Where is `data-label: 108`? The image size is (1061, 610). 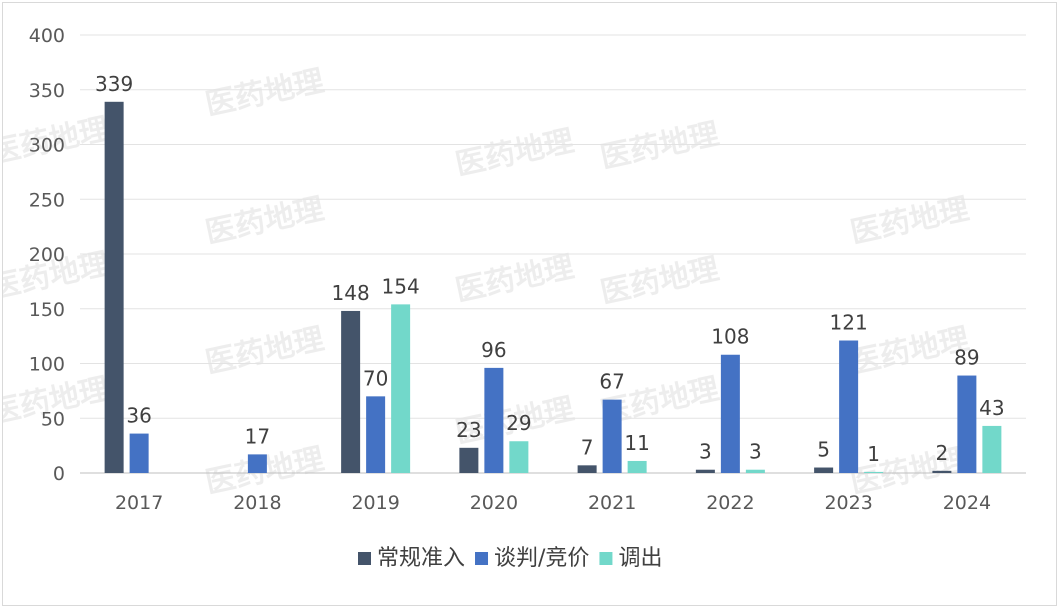
data-label: 108 is located at coordinates (730, 337).